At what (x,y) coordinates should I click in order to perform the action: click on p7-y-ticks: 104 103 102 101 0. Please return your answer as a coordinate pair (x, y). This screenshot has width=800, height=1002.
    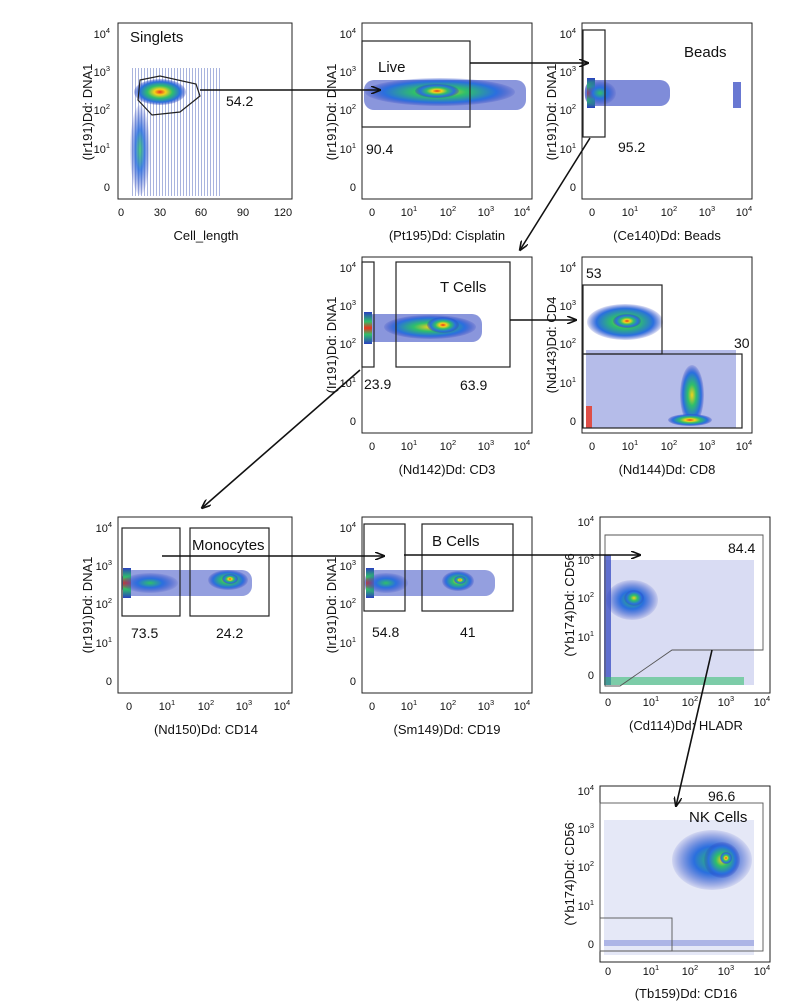
    Looking at the image, I should click on (348, 604).